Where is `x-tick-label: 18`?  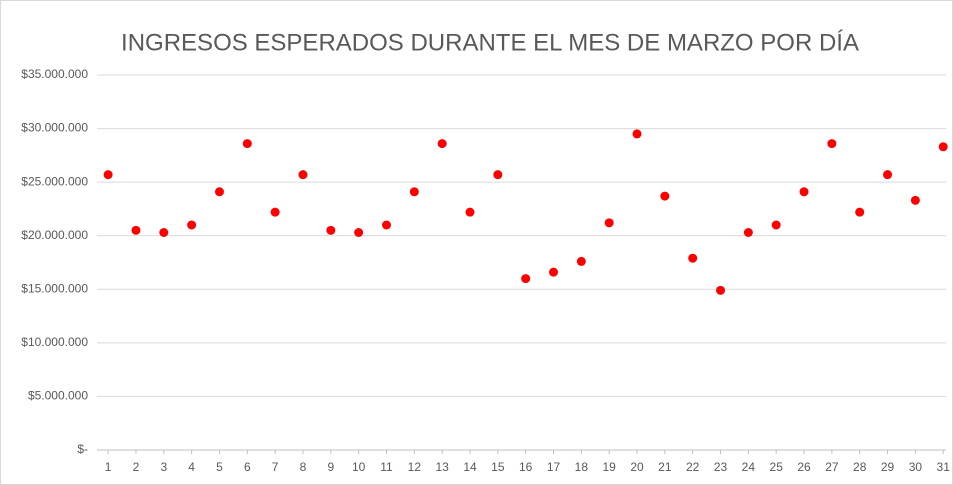
x-tick-label: 18 is located at coordinates (582, 467).